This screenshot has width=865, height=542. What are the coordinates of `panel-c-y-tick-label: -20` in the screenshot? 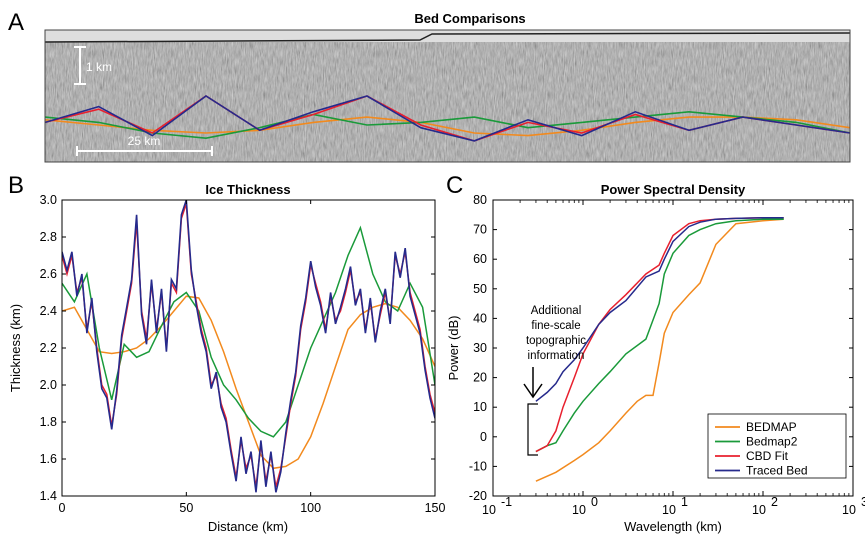 It's located at (478, 496).